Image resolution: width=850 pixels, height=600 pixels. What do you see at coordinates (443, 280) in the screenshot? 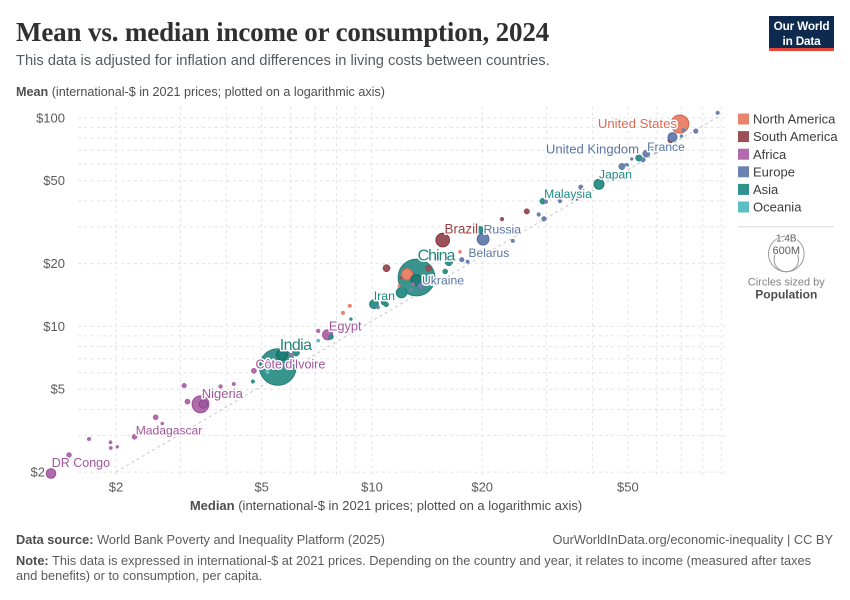
I see `svg-text: Ukraine` at bounding box center [443, 280].